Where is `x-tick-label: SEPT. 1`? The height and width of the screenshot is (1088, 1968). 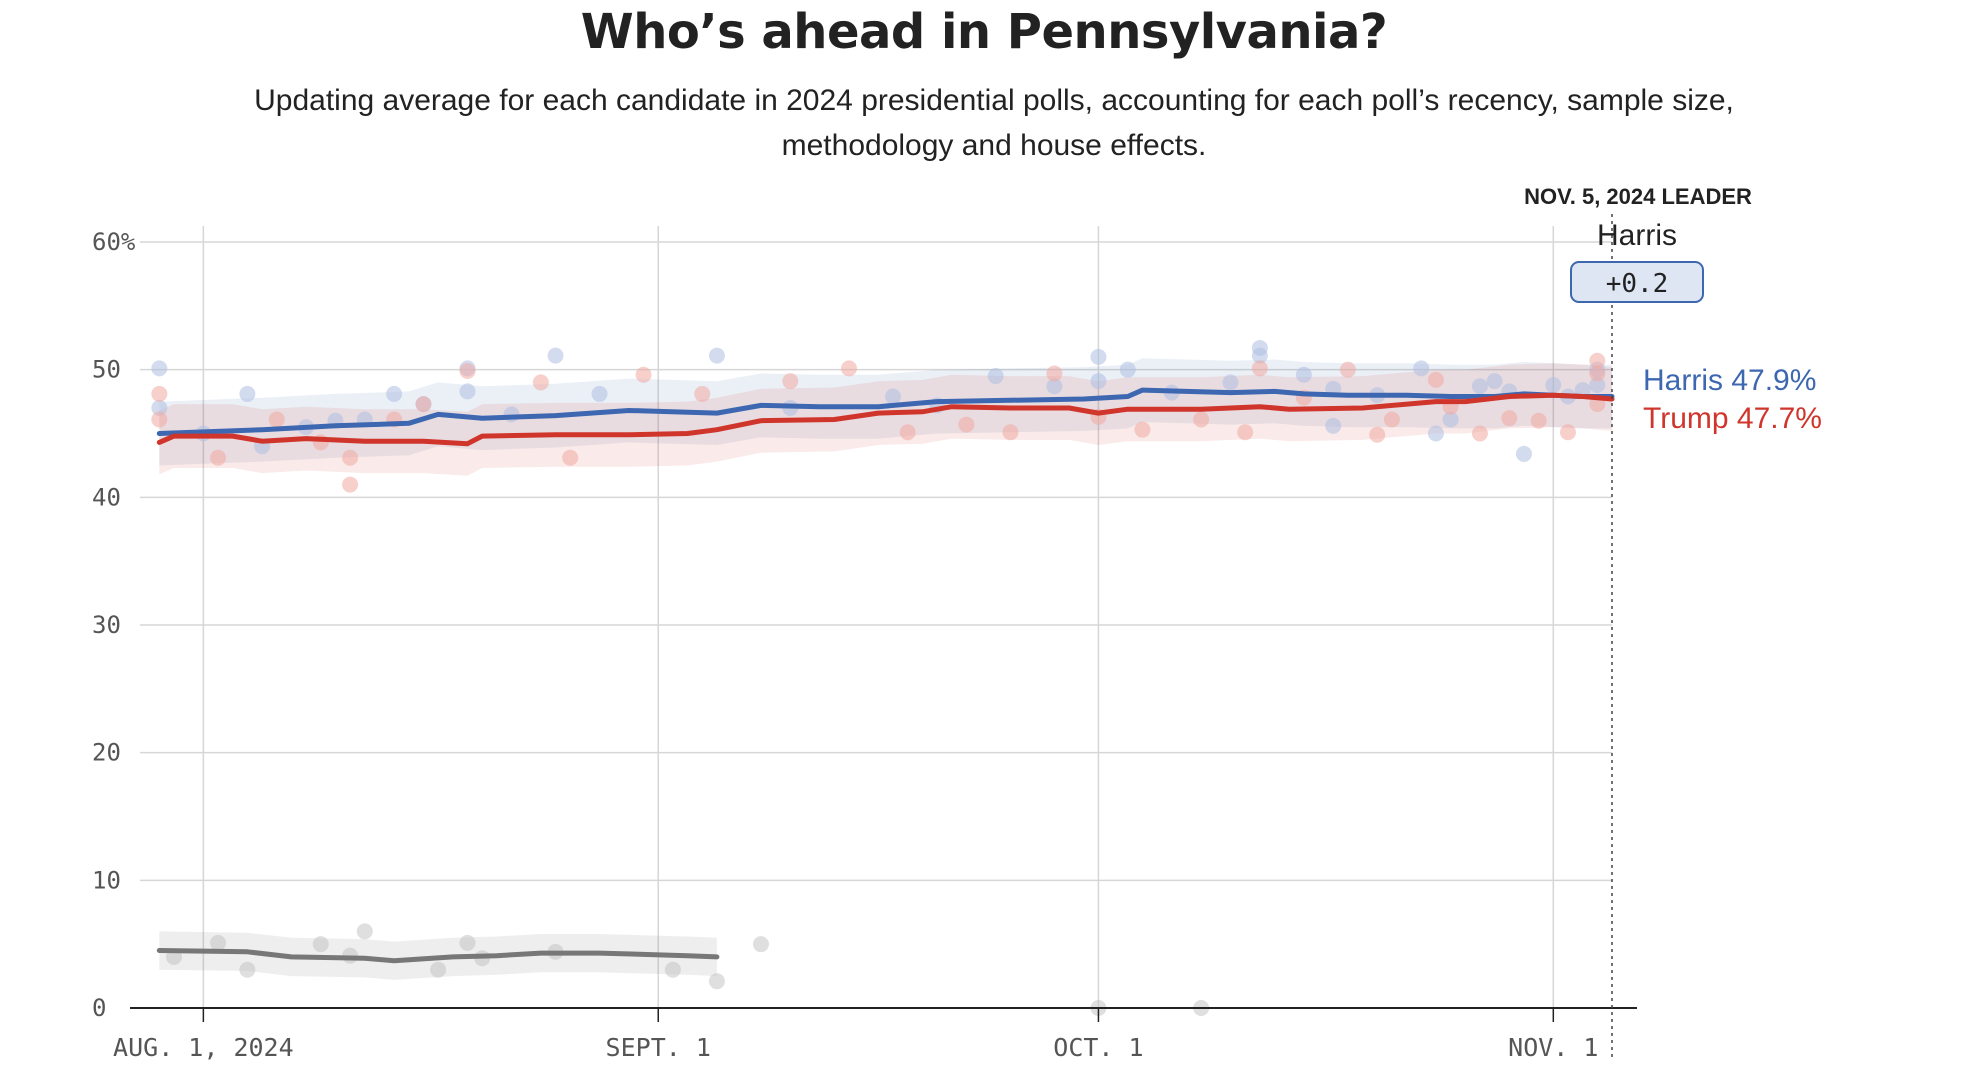 x-tick-label: SEPT. 1 is located at coordinates (658, 1047).